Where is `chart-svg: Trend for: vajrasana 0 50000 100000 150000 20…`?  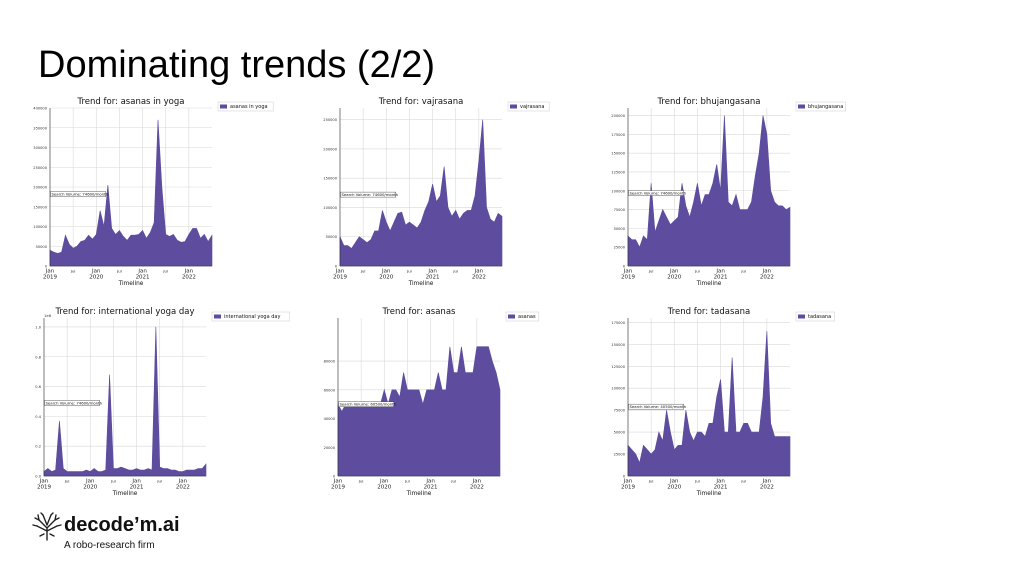
chart-svg: Trend for: vajrasana 0 50000 100000 150000 20… is located at coordinates (436, 192).